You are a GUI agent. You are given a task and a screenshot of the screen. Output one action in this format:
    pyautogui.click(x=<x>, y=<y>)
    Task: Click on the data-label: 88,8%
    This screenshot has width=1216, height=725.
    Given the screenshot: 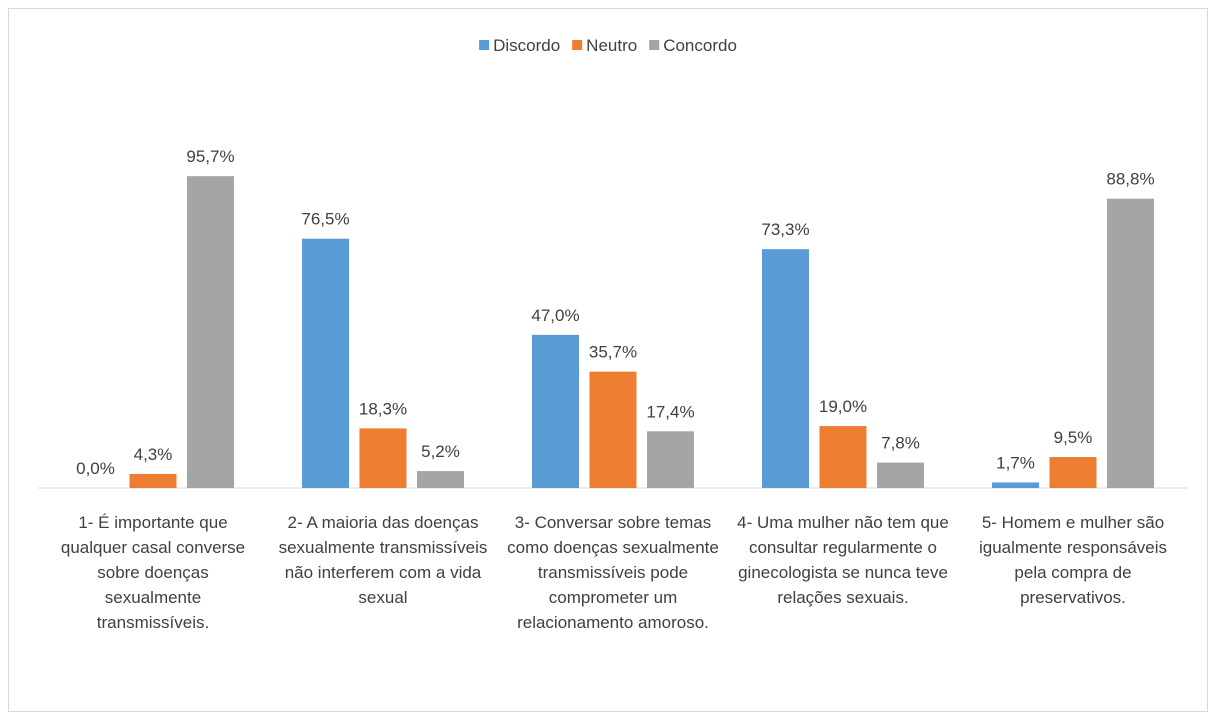 What is the action you would take?
    pyautogui.click(x=1130, y=179)
    